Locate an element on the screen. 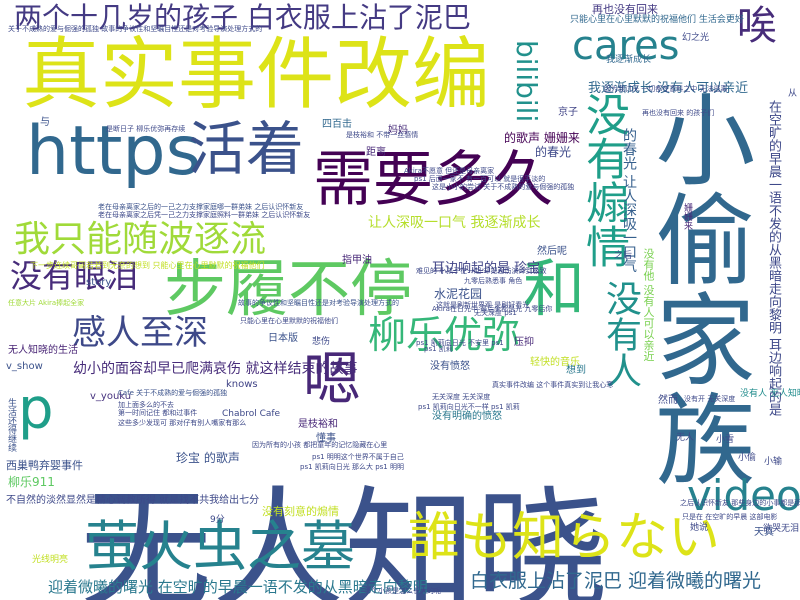 The width and height of the screenshot is (800, 600). cloud-word: 老在母亲离家之后的一己之力支撑家庭哪一群弟妹 之后认识怀新友 is located at coordinates (201, 207).